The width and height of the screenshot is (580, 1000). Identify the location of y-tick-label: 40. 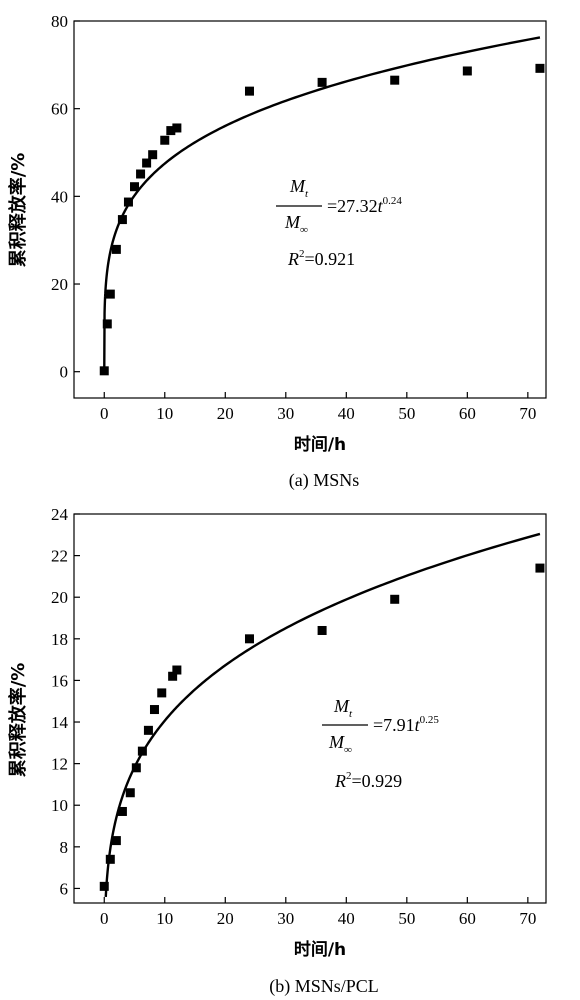
(59, 196).